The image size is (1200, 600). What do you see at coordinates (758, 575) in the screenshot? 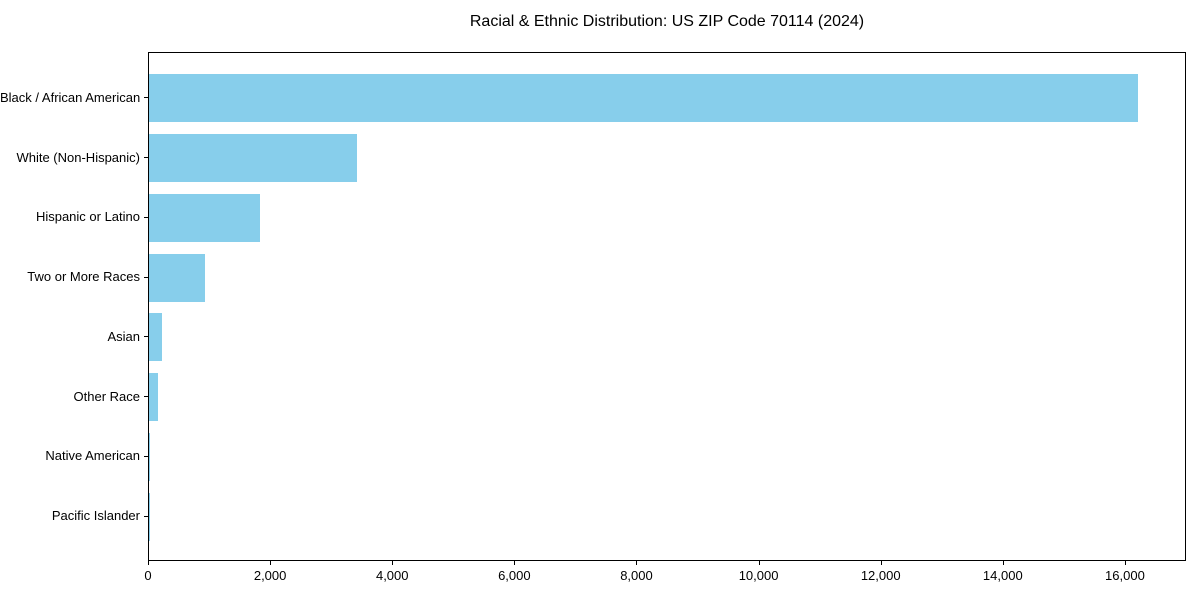
I see `x-axis-label: 10,000` at bounding box center [758, 575].